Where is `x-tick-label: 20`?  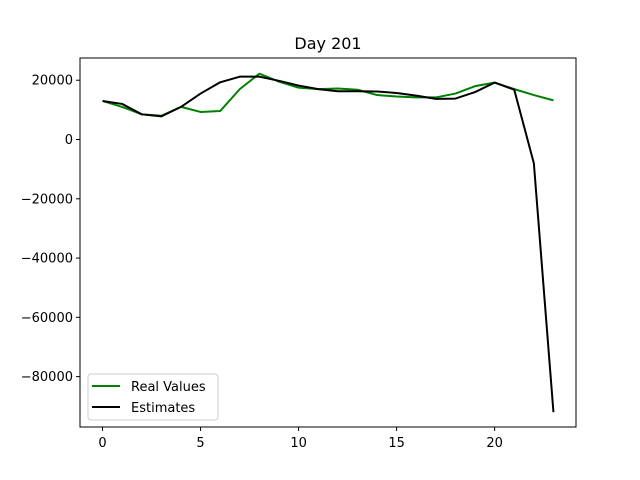
x-tick-label: 20 is located at coordinates (494, 443).